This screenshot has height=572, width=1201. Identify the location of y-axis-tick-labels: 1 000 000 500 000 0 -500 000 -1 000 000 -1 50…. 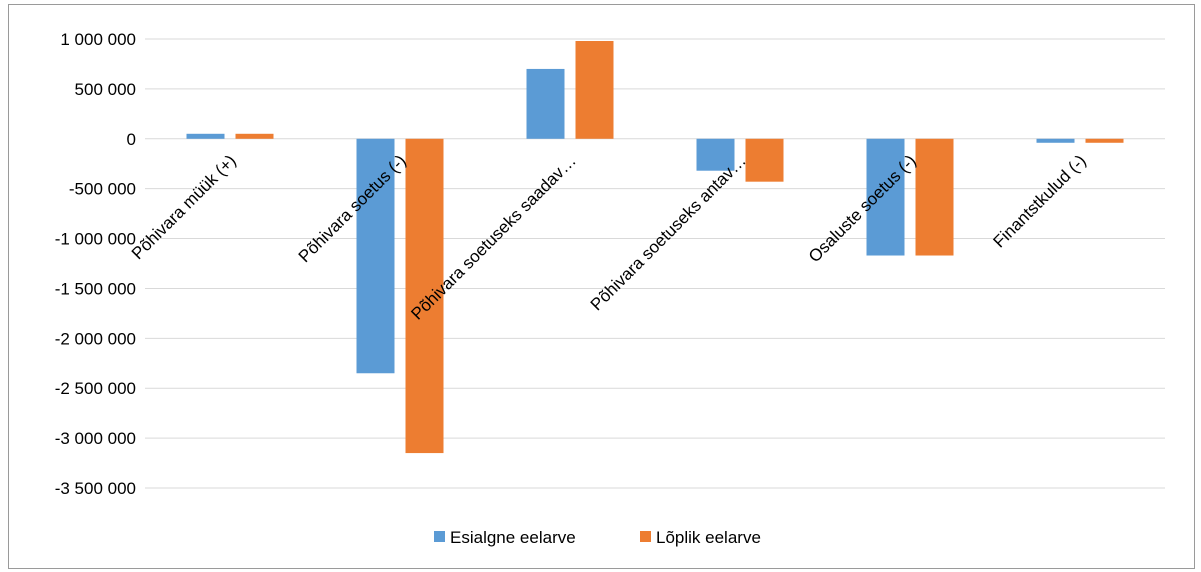
(95, 264).